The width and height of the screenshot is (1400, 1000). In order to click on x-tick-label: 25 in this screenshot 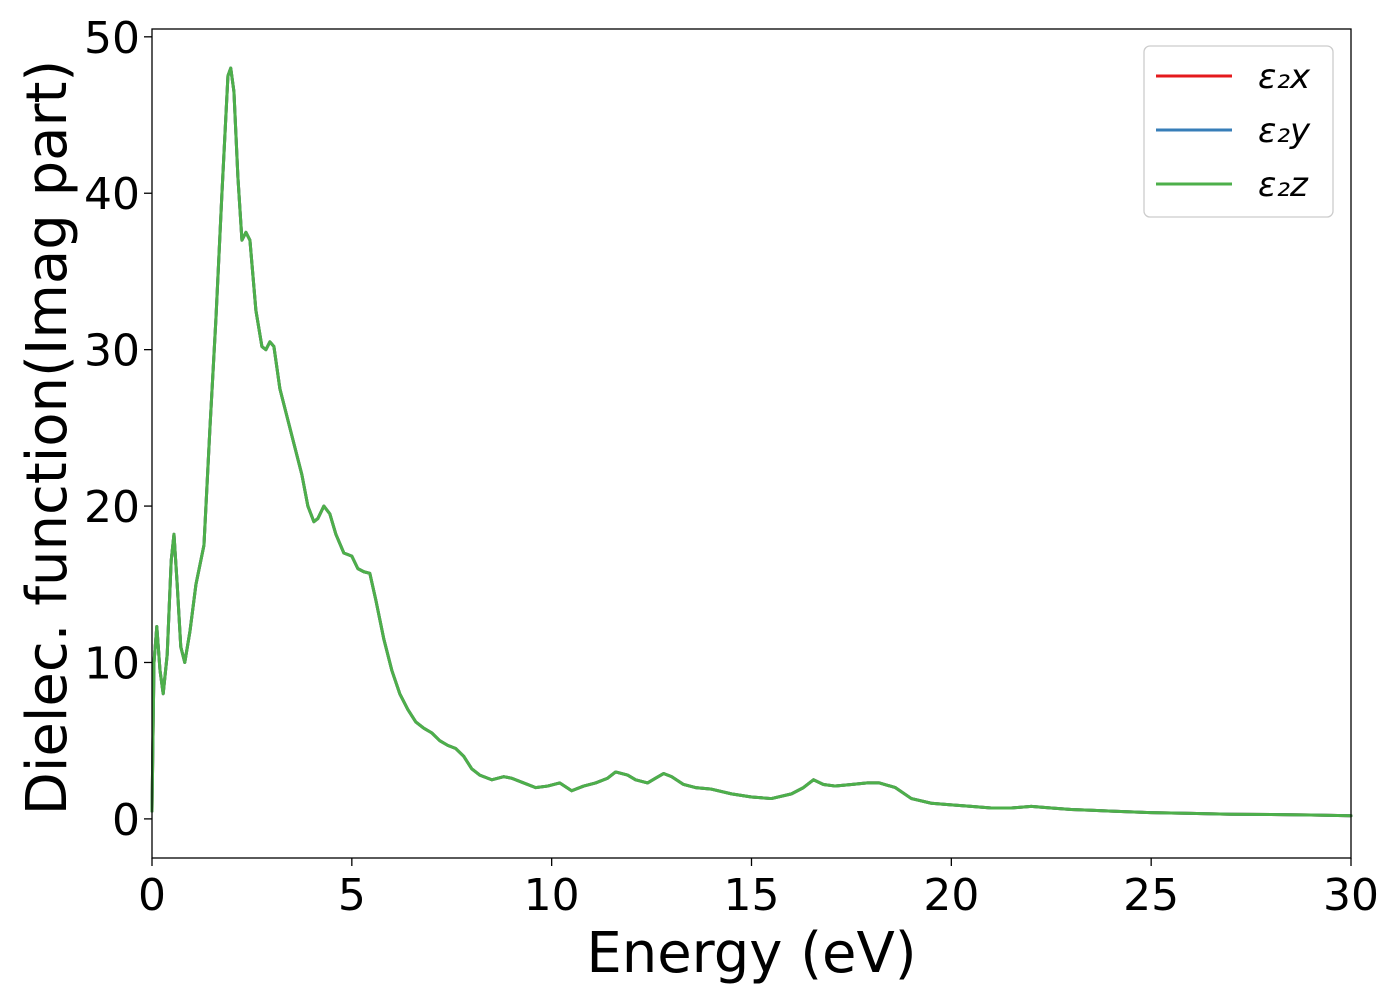, I will do `click(1151, 895)`.